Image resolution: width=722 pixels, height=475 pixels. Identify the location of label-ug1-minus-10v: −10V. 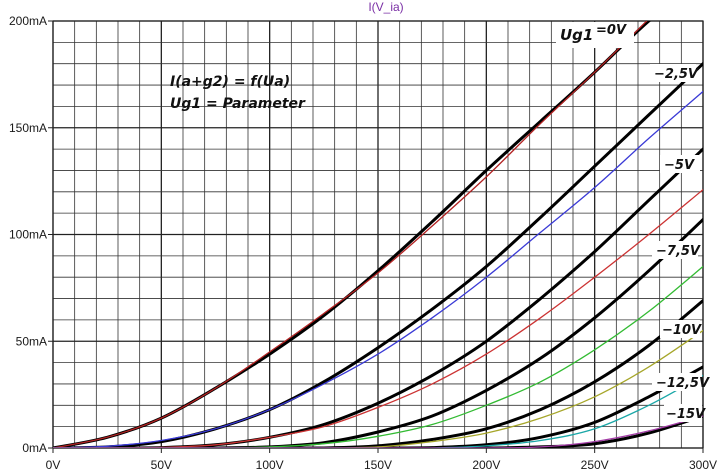
(682, 330).